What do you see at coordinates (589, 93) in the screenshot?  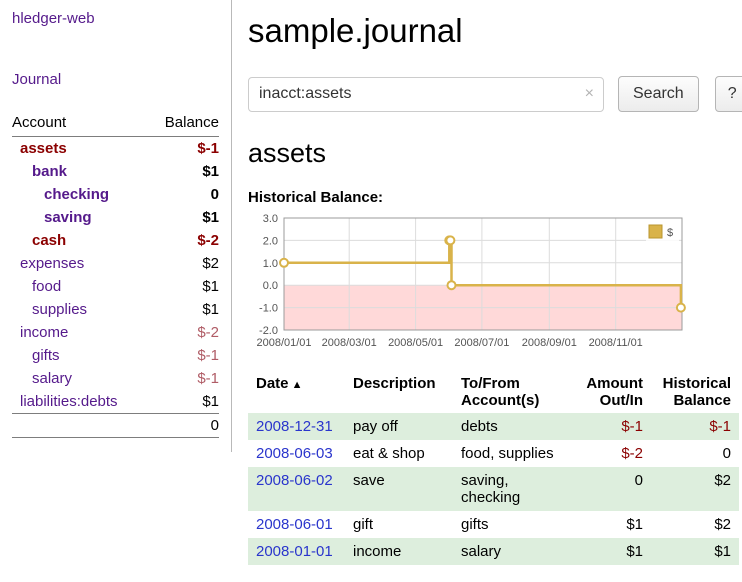 I see `clear-search-icon: ×` at bounding box center [589, 93].